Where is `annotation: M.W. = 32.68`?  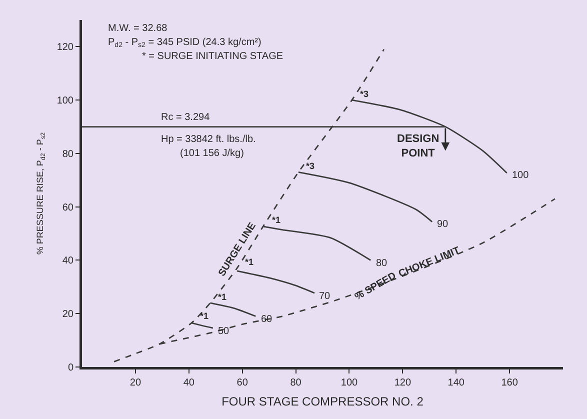
annotation: M.W. = 32.68 is located at coordinates (138, 28).